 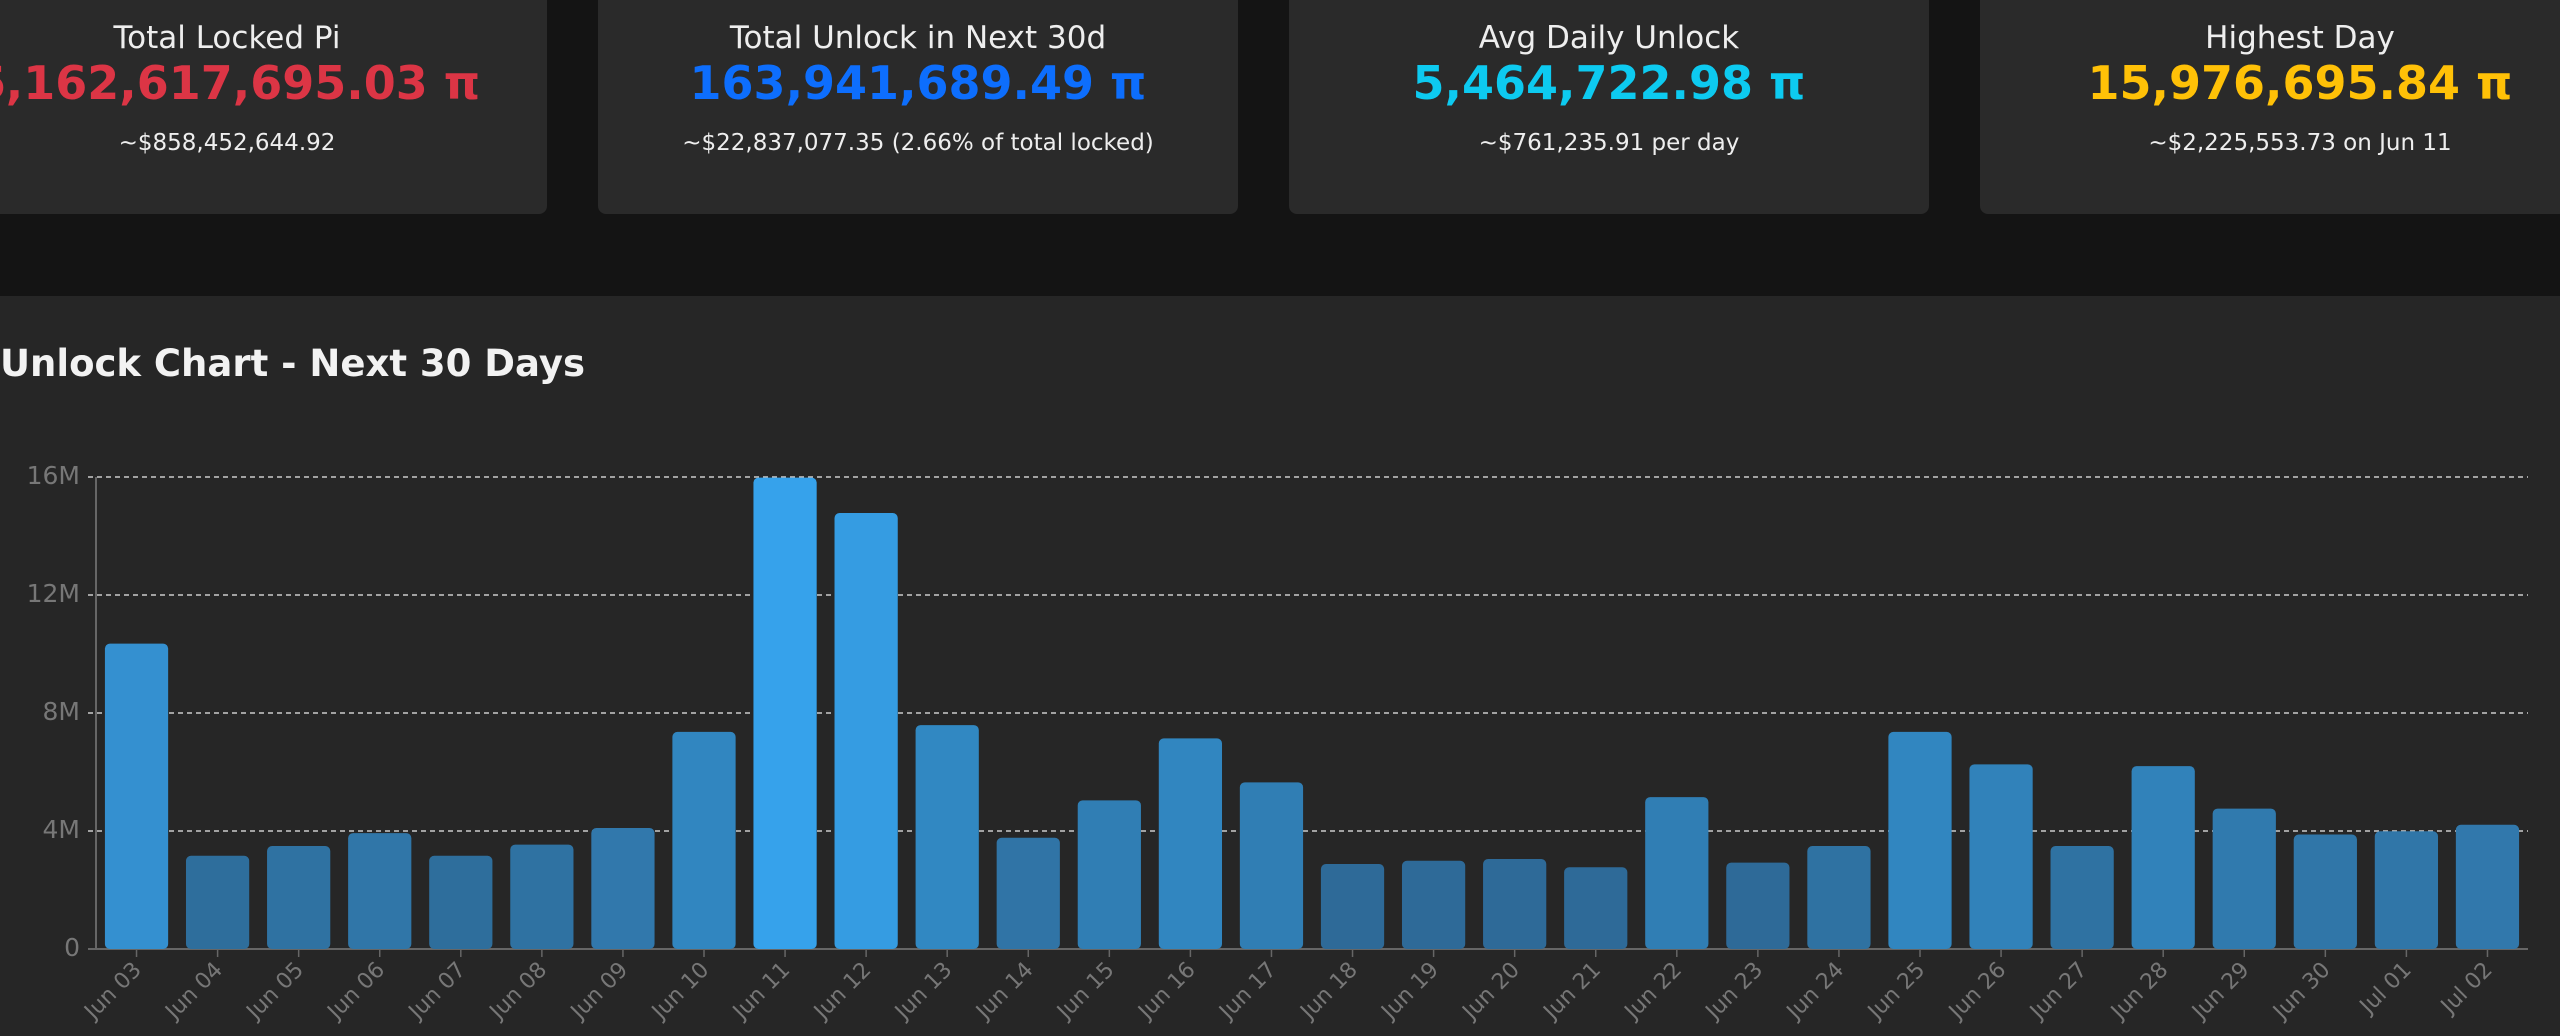 What do you see at coordinates (1653, 992) in the screenshot?
I see `x-tick-label: Jun 22` at bounding box center [1653, 992].